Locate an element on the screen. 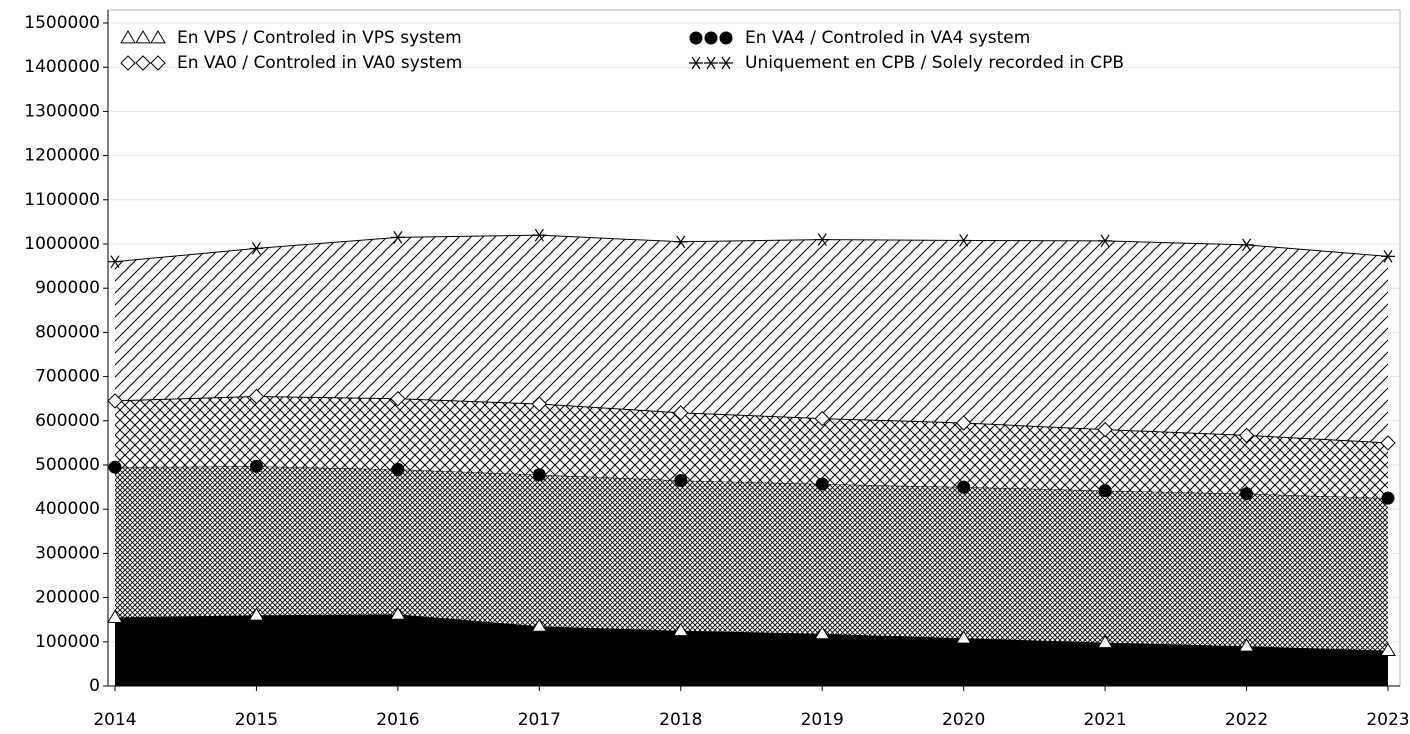 The image size is (1410, 734). y-tick-label: 500000 is located at coordinates (67, 465).